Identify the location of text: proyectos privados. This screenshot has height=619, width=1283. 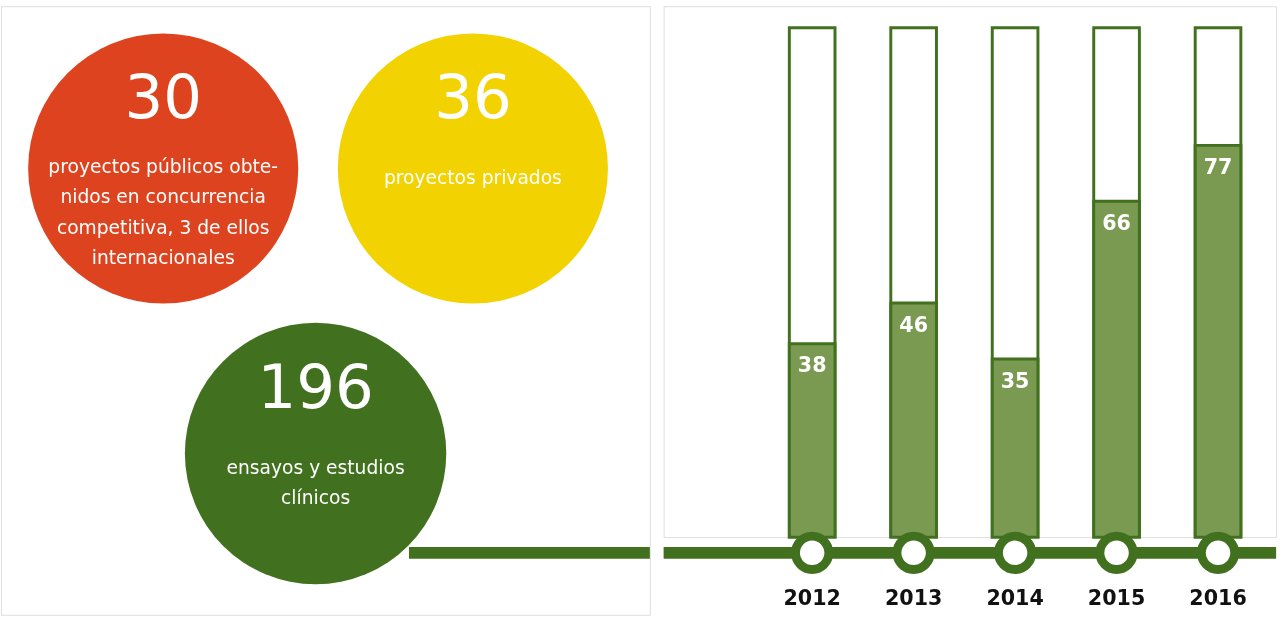
(472, 178).